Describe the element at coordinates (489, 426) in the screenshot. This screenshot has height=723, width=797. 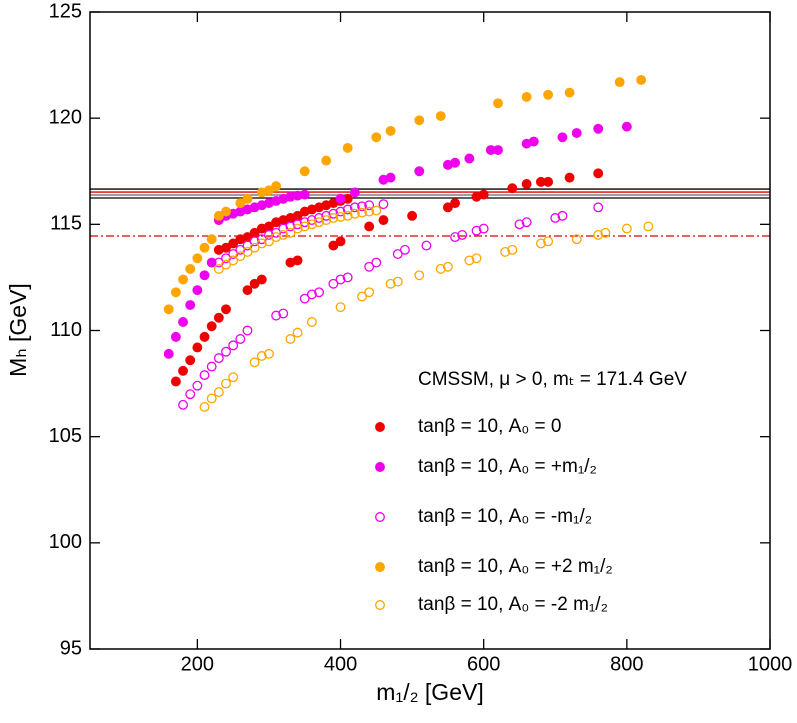
I see `legend-label: tanβ = 10, A₀ = 0` at that location.